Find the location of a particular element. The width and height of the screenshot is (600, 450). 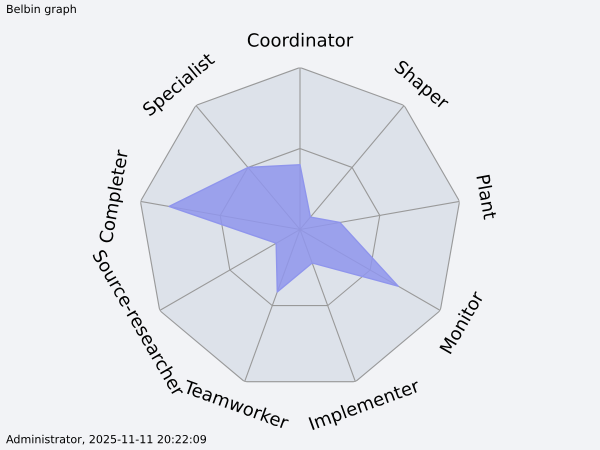

spoke-label: Coordinator is located at coordinates (301, 39).